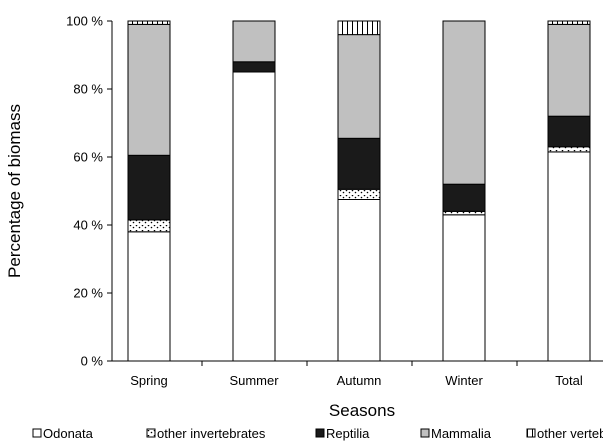 Image resolution: width=603 pixels, height=443 pixels. Describe the element at coordinates (362, 410) in the screenshot. I see `x-axis-title: Seasons` at that location.